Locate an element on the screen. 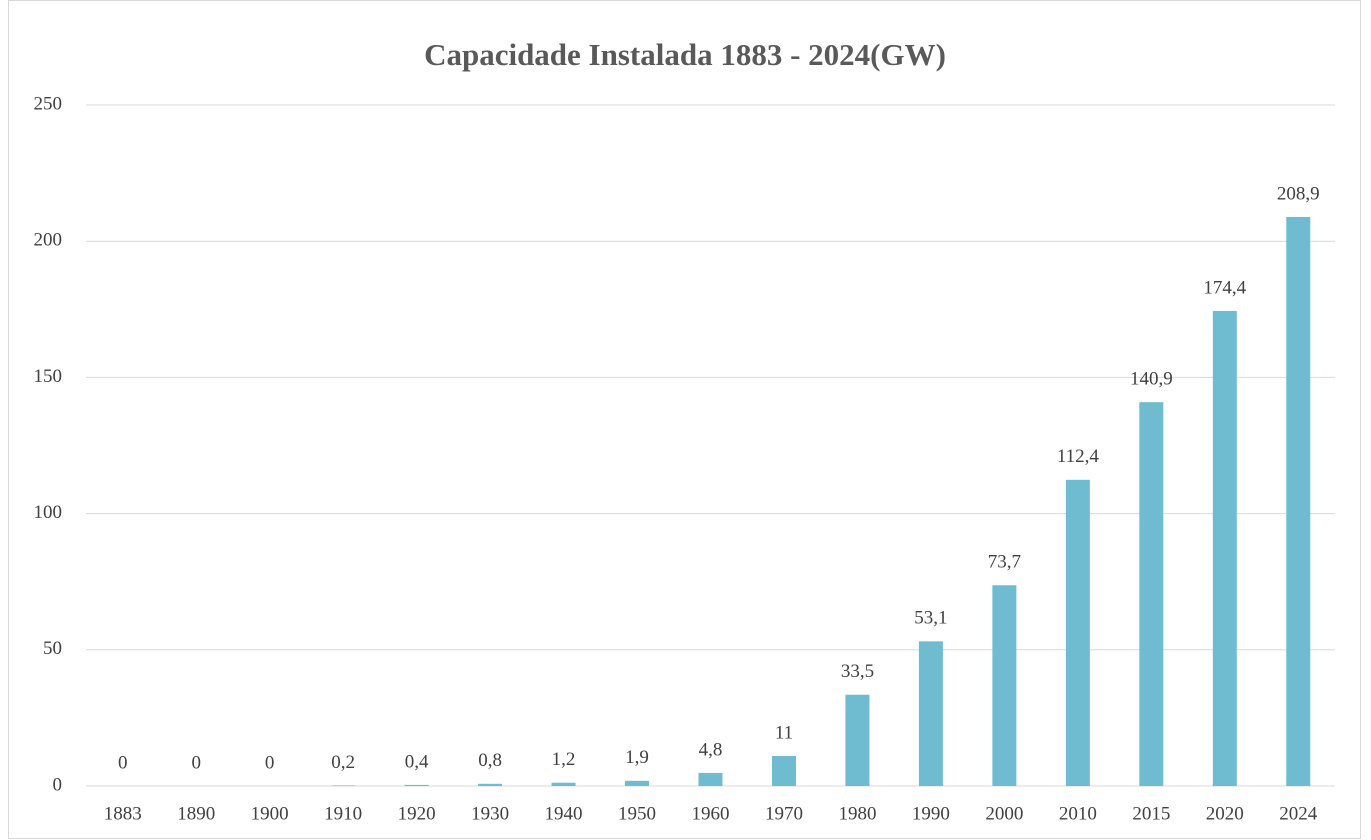 The height and width of the screenshot is (840, 1371). x-tick-label: 1950 is located at coordinates (637, 813).